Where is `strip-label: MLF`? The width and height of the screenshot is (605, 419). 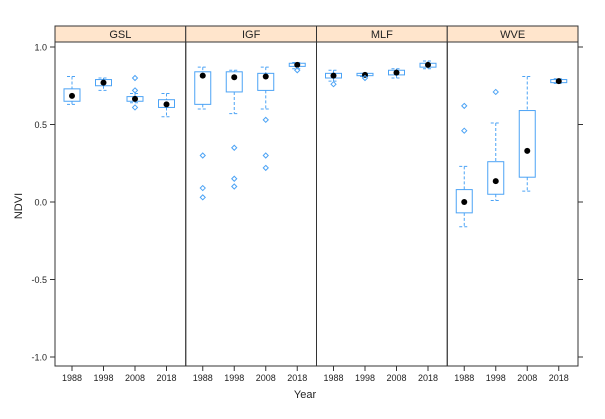 strip-label: MLF is located at coordinates (382, 35).